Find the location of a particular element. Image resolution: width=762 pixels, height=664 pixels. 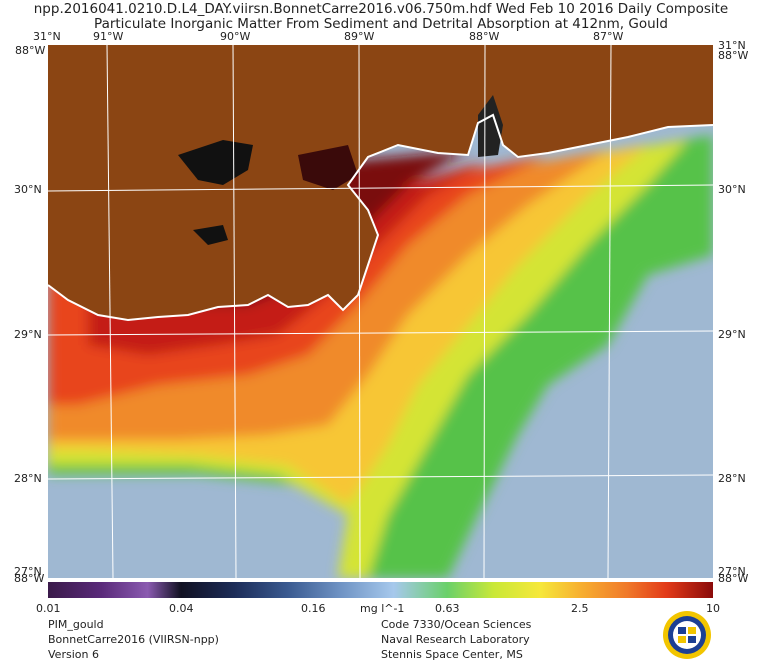

footer-code: Code 7330/Ocean Sciences is located at coordinates (456, 624).